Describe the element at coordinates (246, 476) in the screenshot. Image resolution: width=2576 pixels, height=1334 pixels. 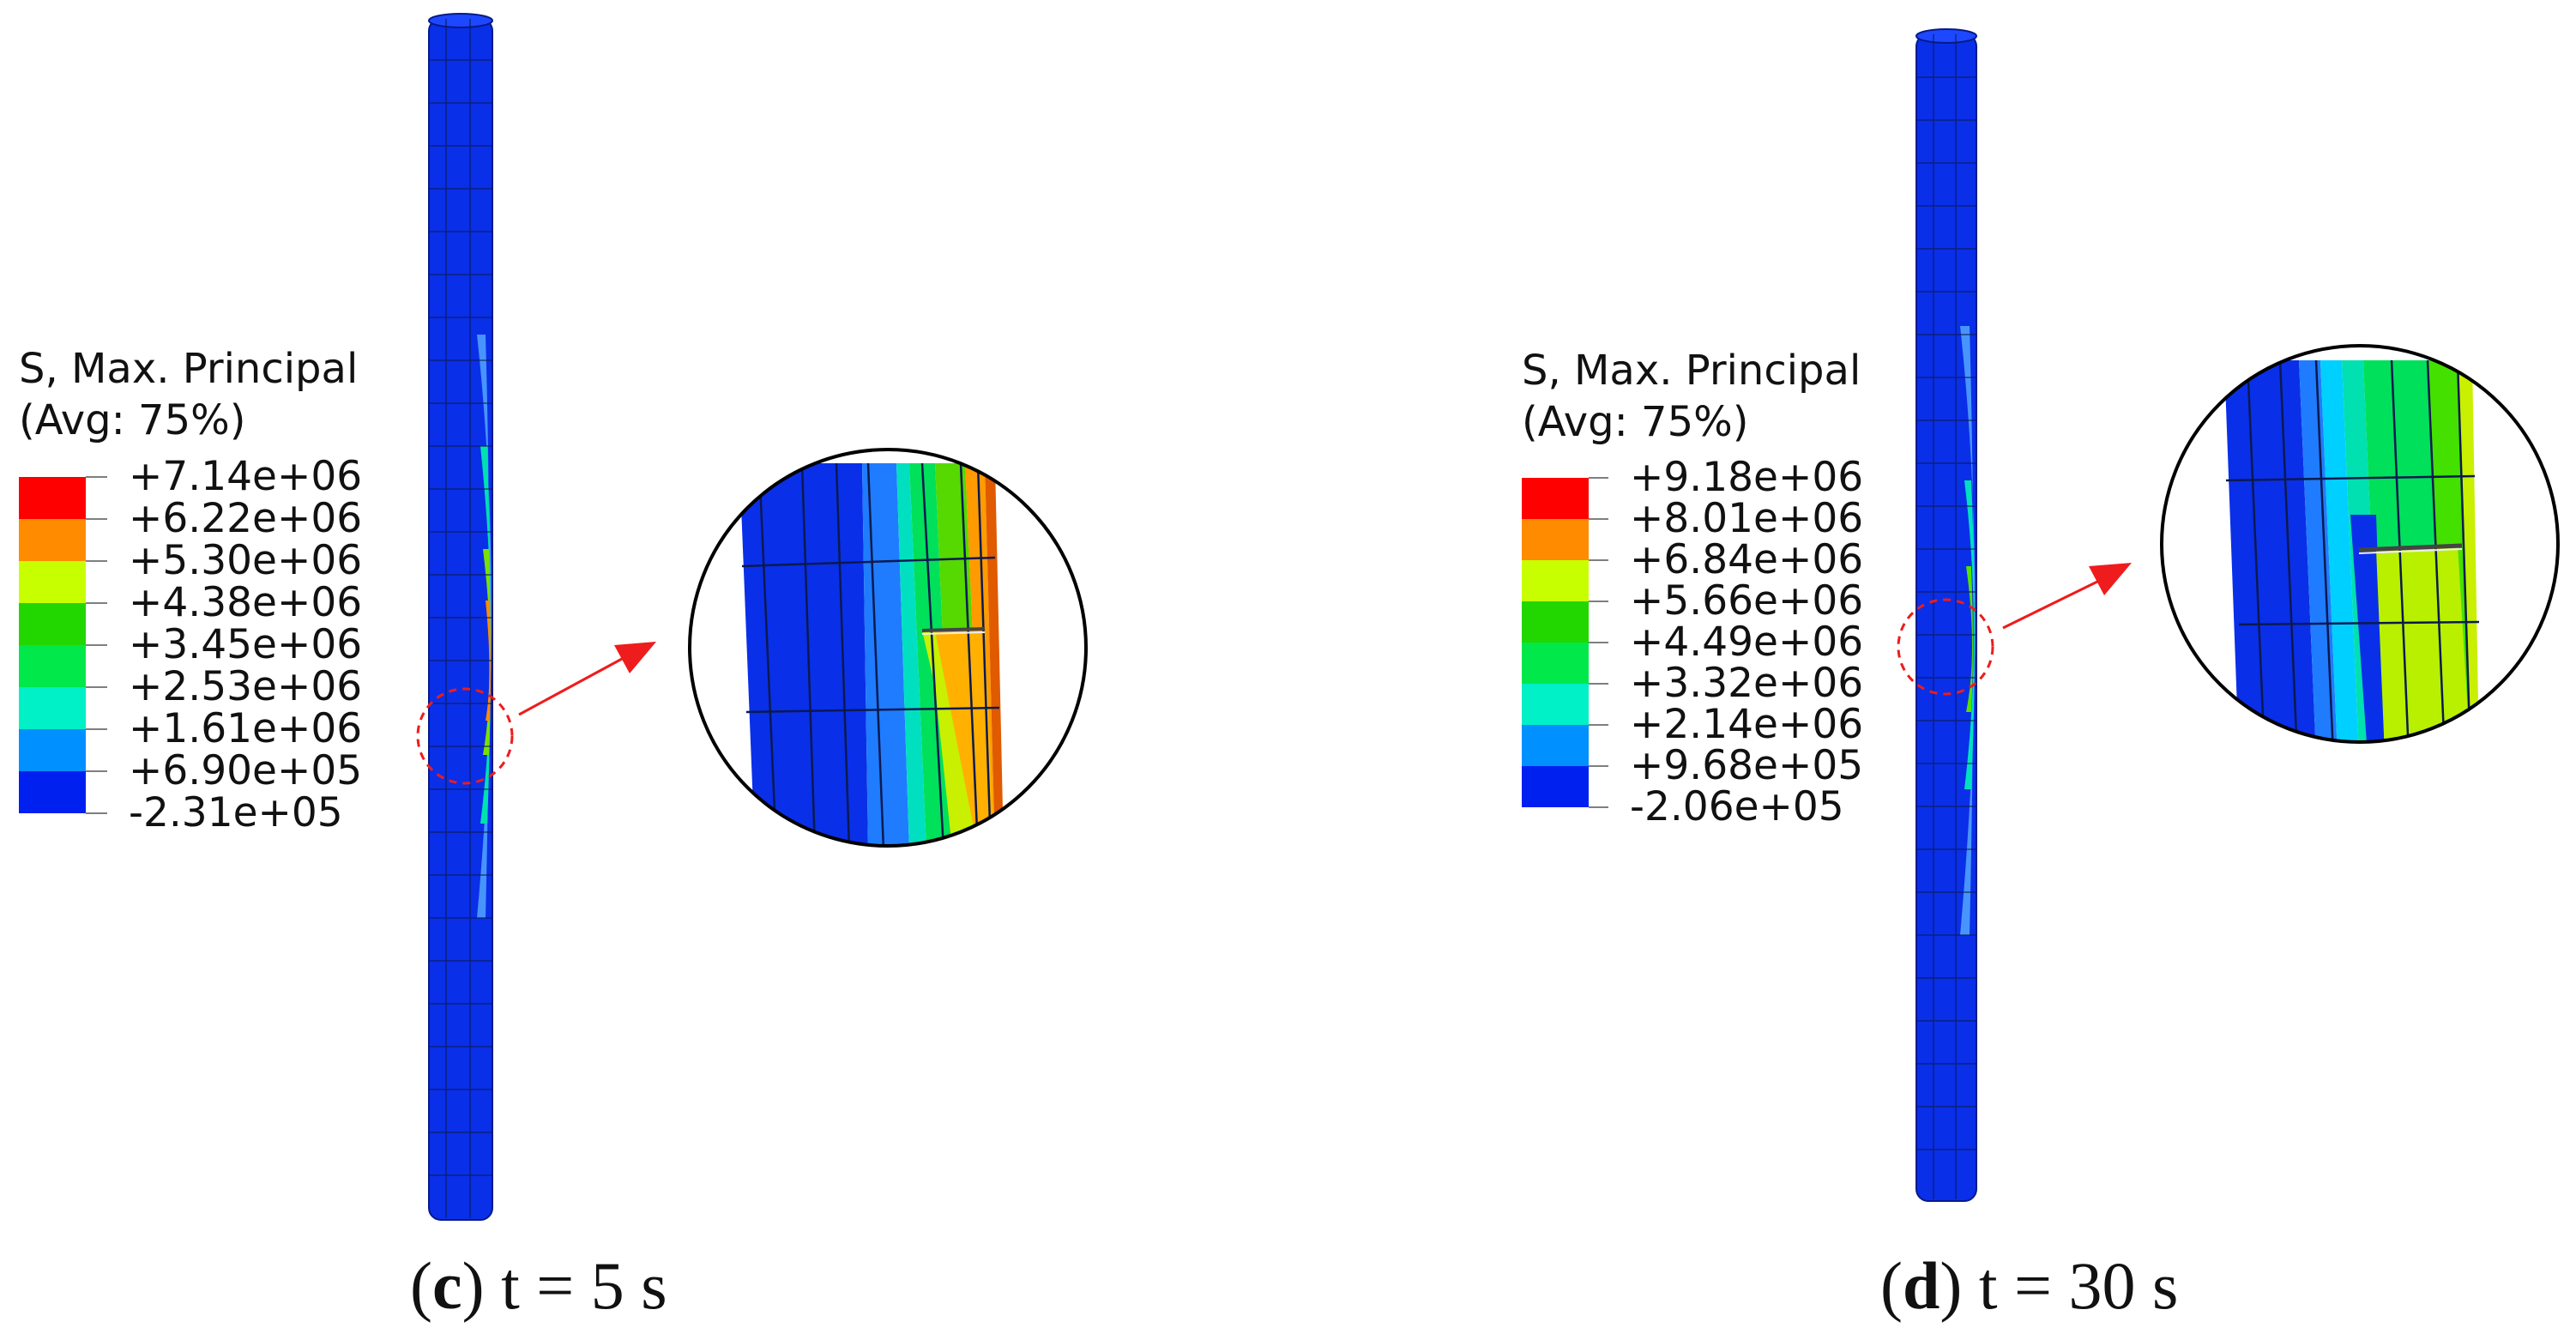
I see `legend-value: +7.14e+06` at that location.